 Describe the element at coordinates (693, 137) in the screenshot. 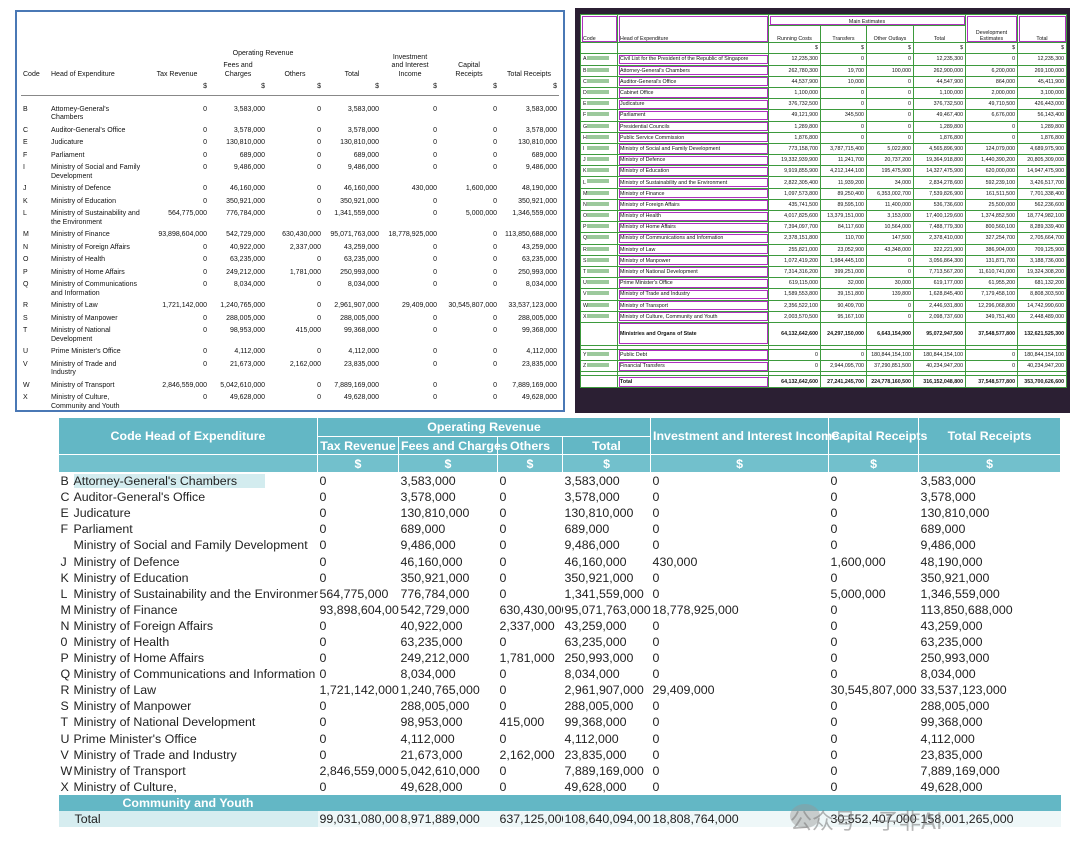

I see `head: Public Service Commission` at that location.